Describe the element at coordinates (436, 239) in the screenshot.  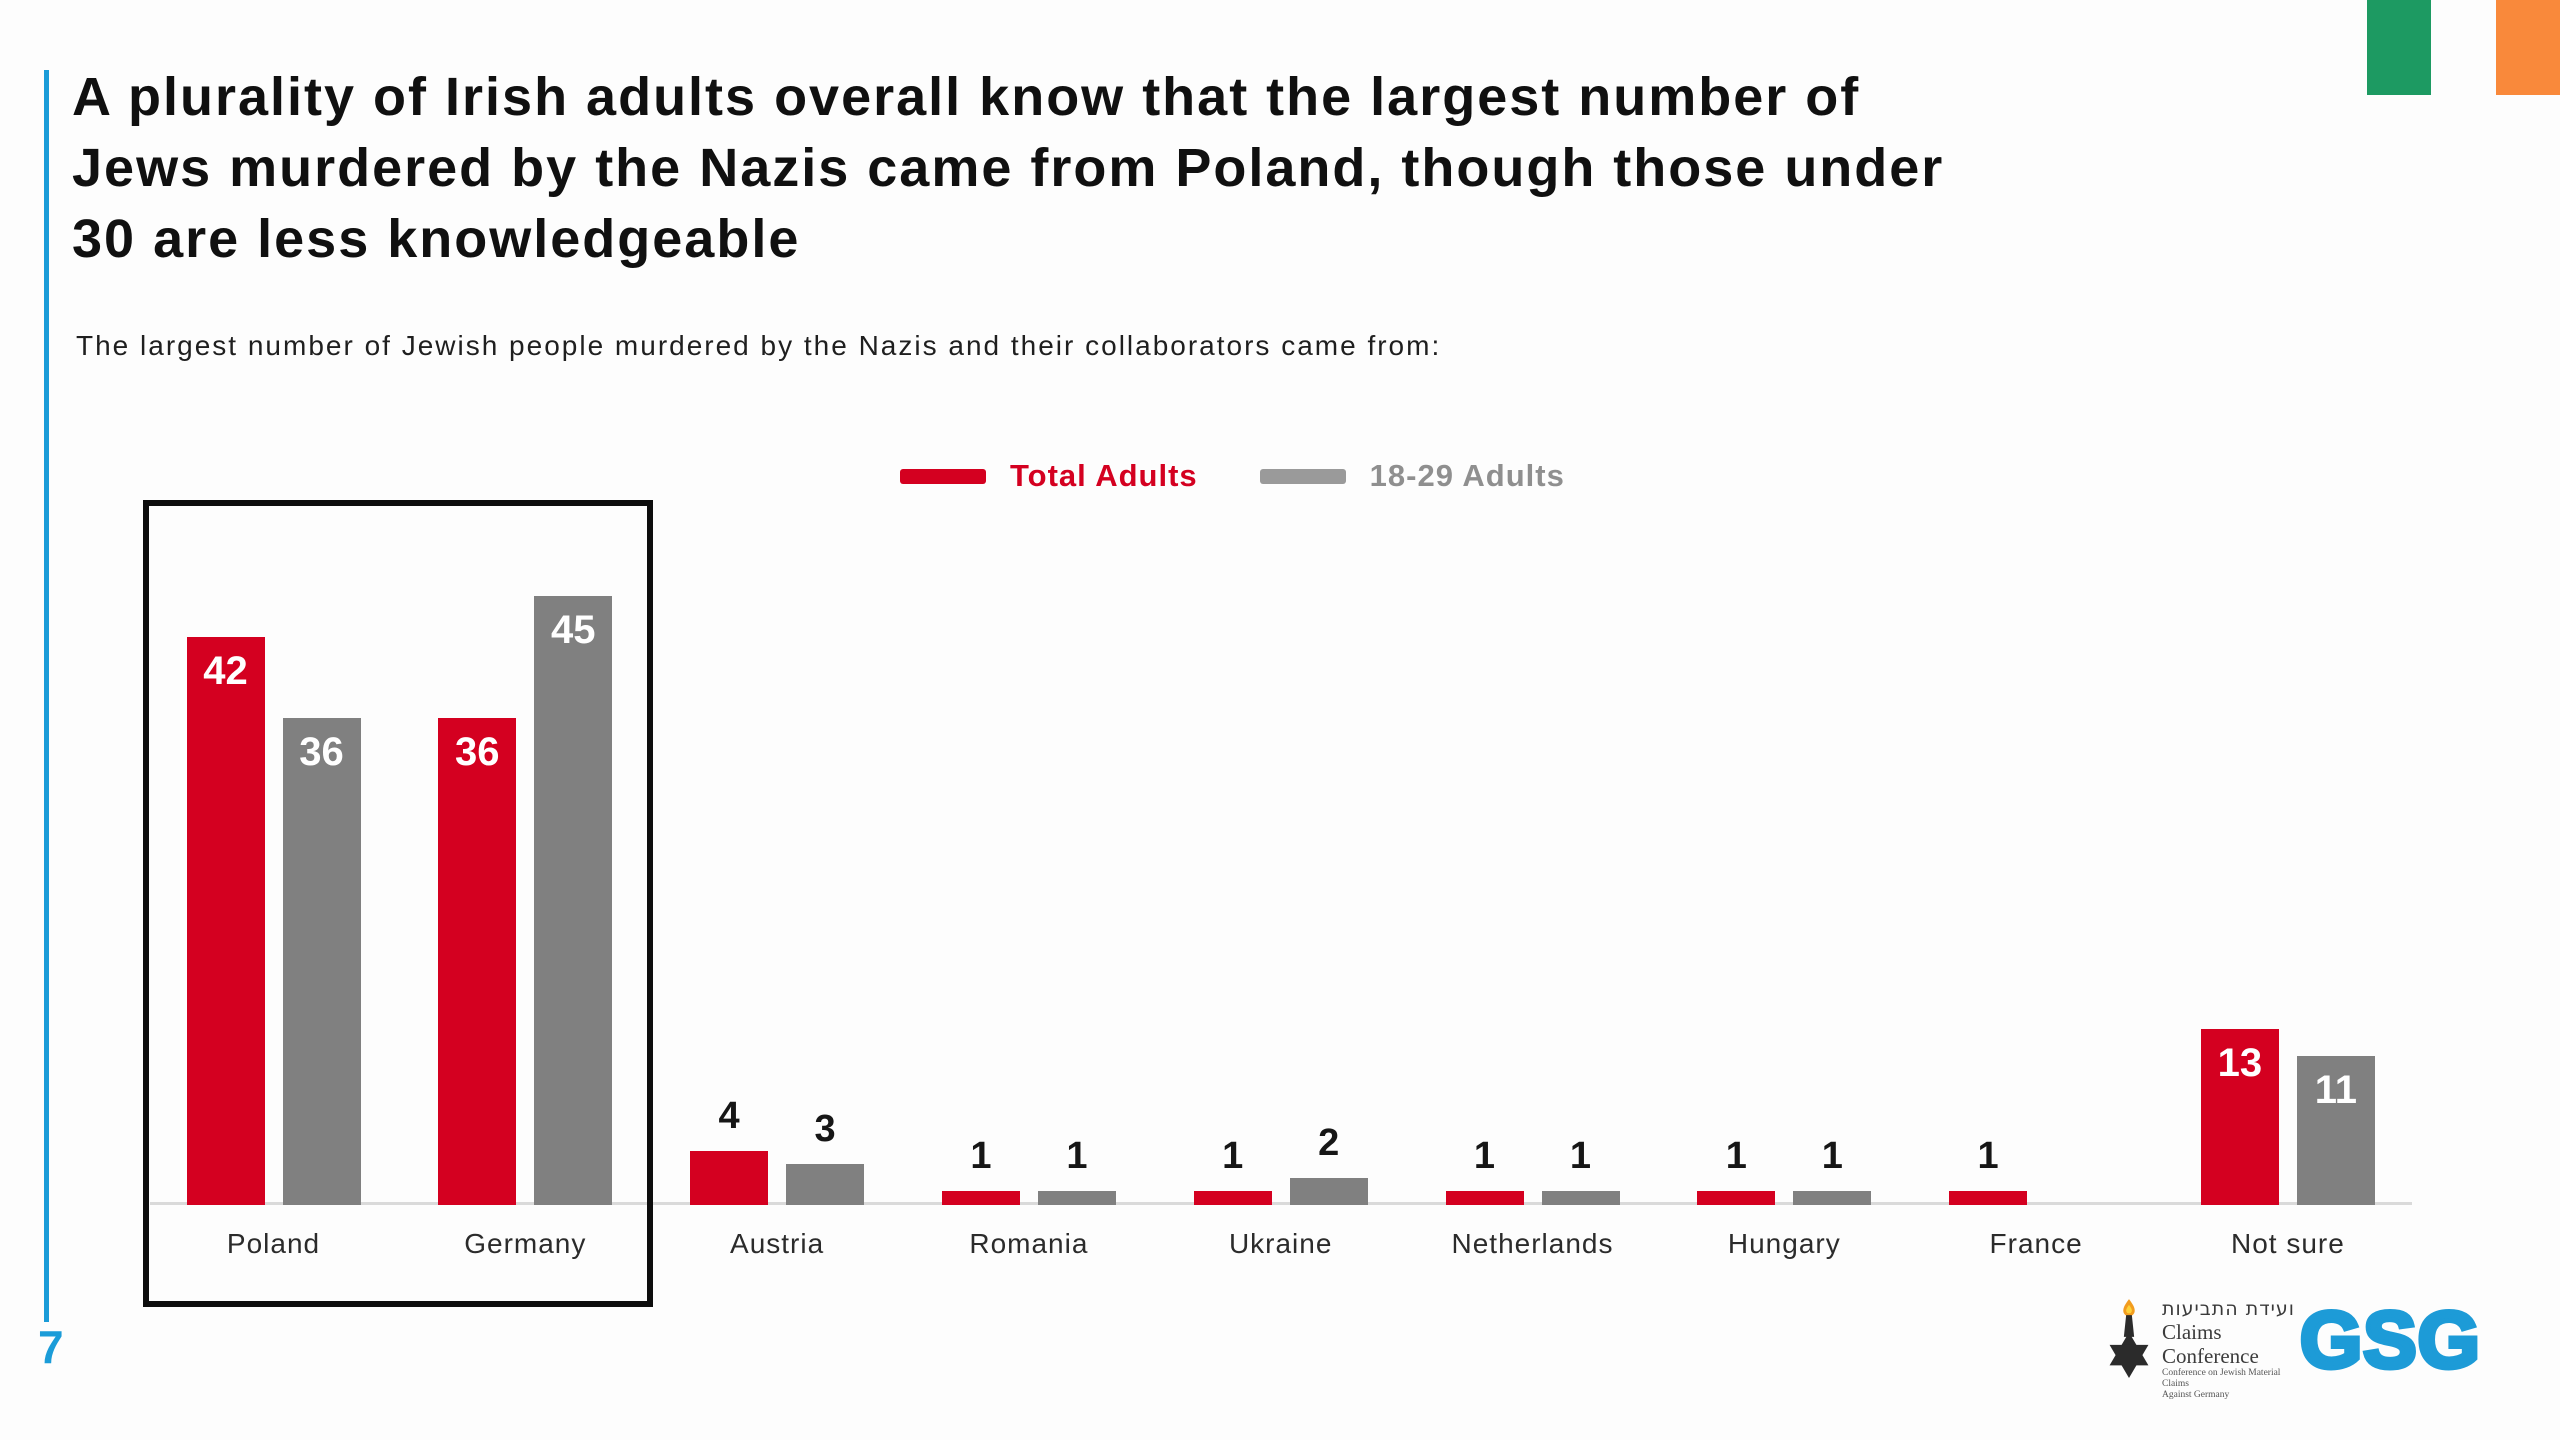
I see `slide-title-line-3: 30 are less knowledgeable` at that location.